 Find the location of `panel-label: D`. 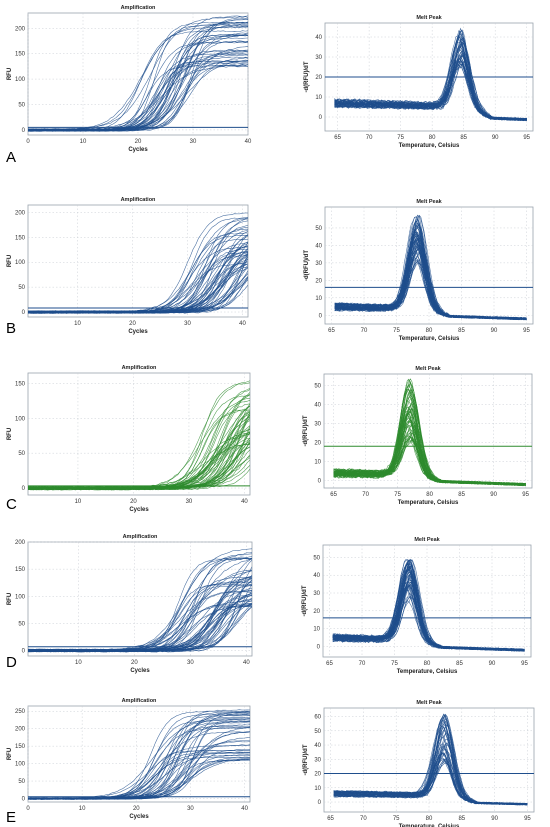

panel-label: D is located at coordinates (11, 662).